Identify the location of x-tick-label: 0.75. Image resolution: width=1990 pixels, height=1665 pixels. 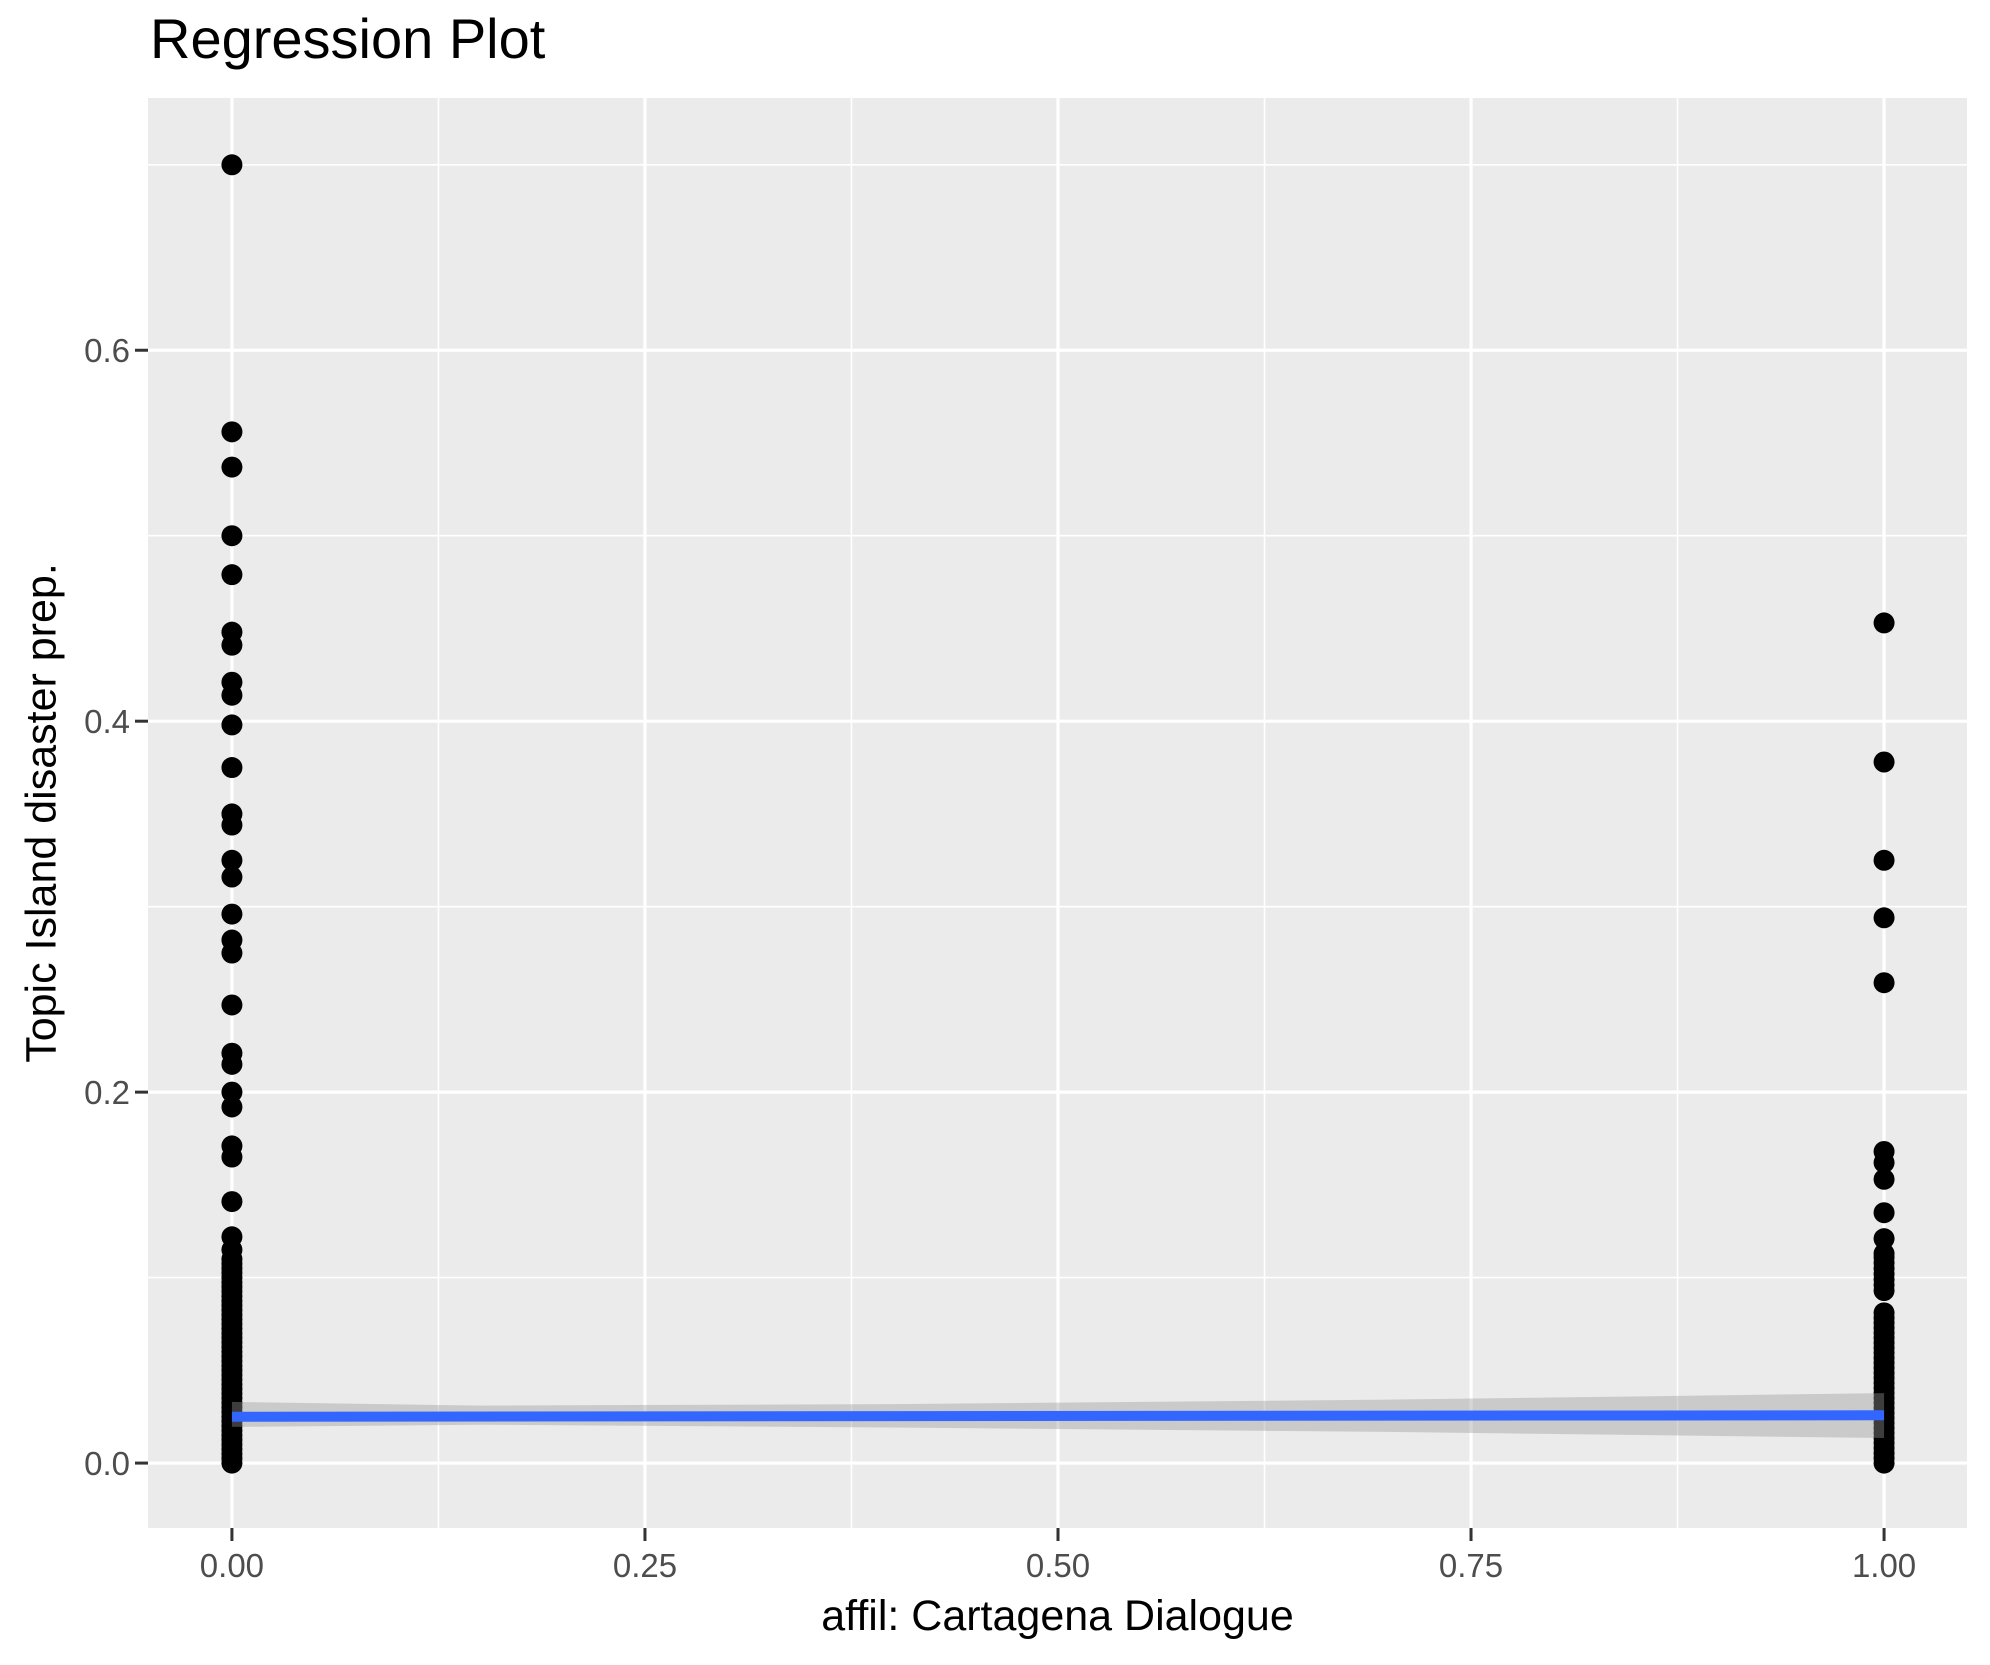
(1471, 1565).